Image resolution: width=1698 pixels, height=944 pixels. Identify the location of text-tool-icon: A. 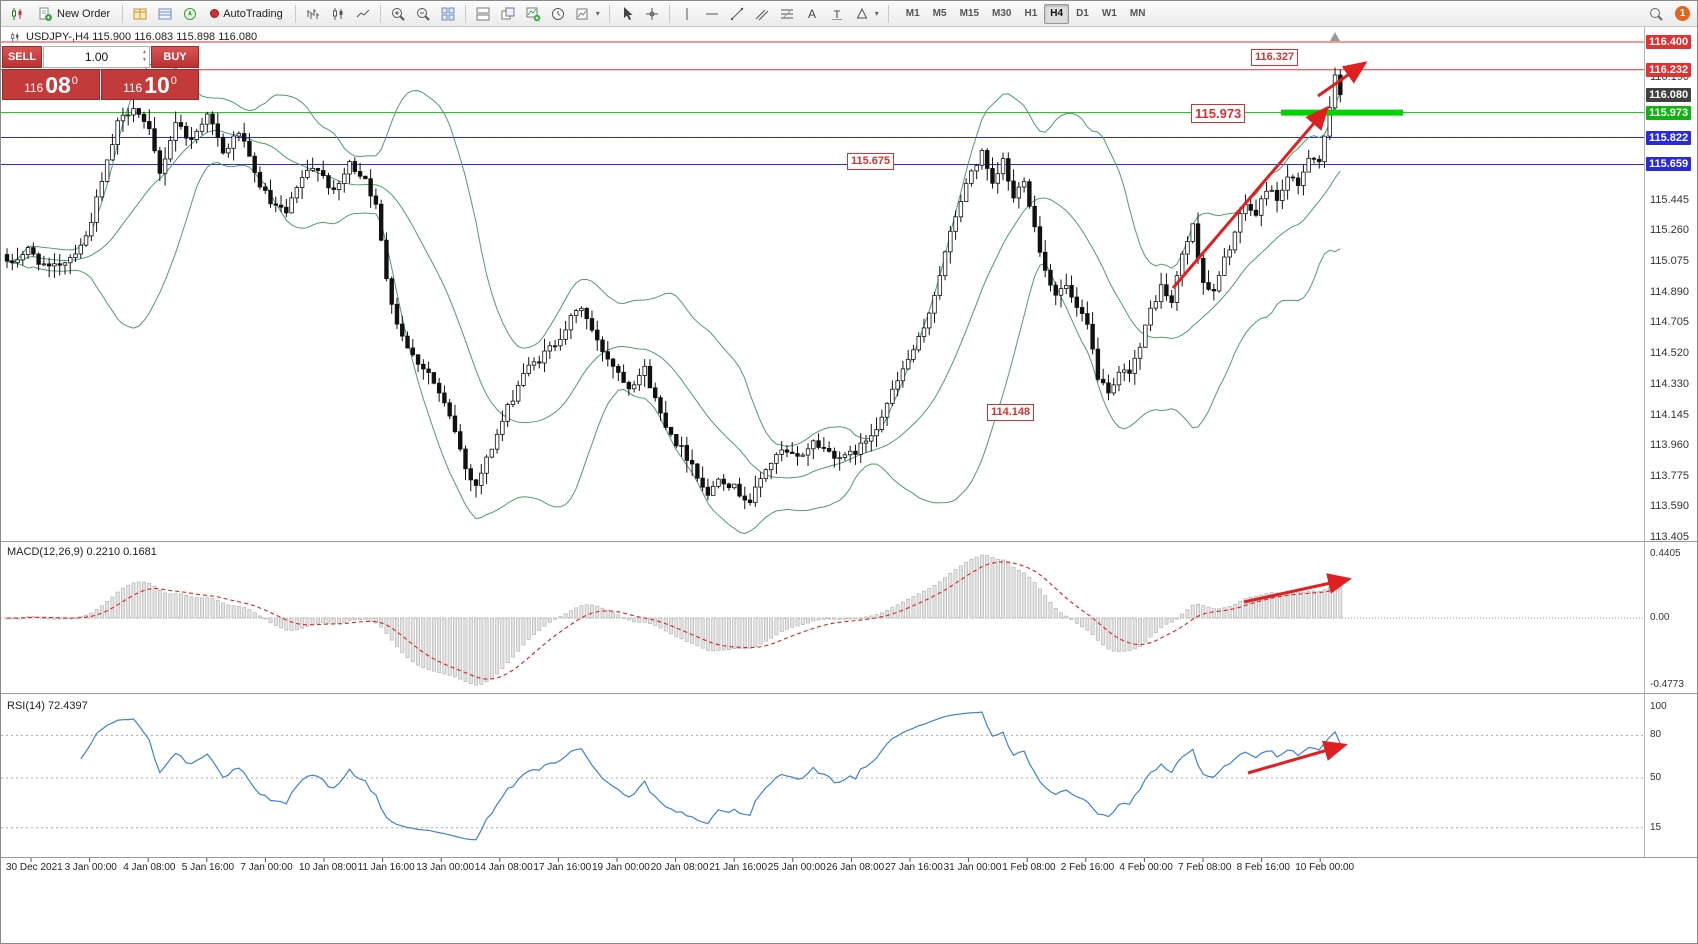
(812, 14).